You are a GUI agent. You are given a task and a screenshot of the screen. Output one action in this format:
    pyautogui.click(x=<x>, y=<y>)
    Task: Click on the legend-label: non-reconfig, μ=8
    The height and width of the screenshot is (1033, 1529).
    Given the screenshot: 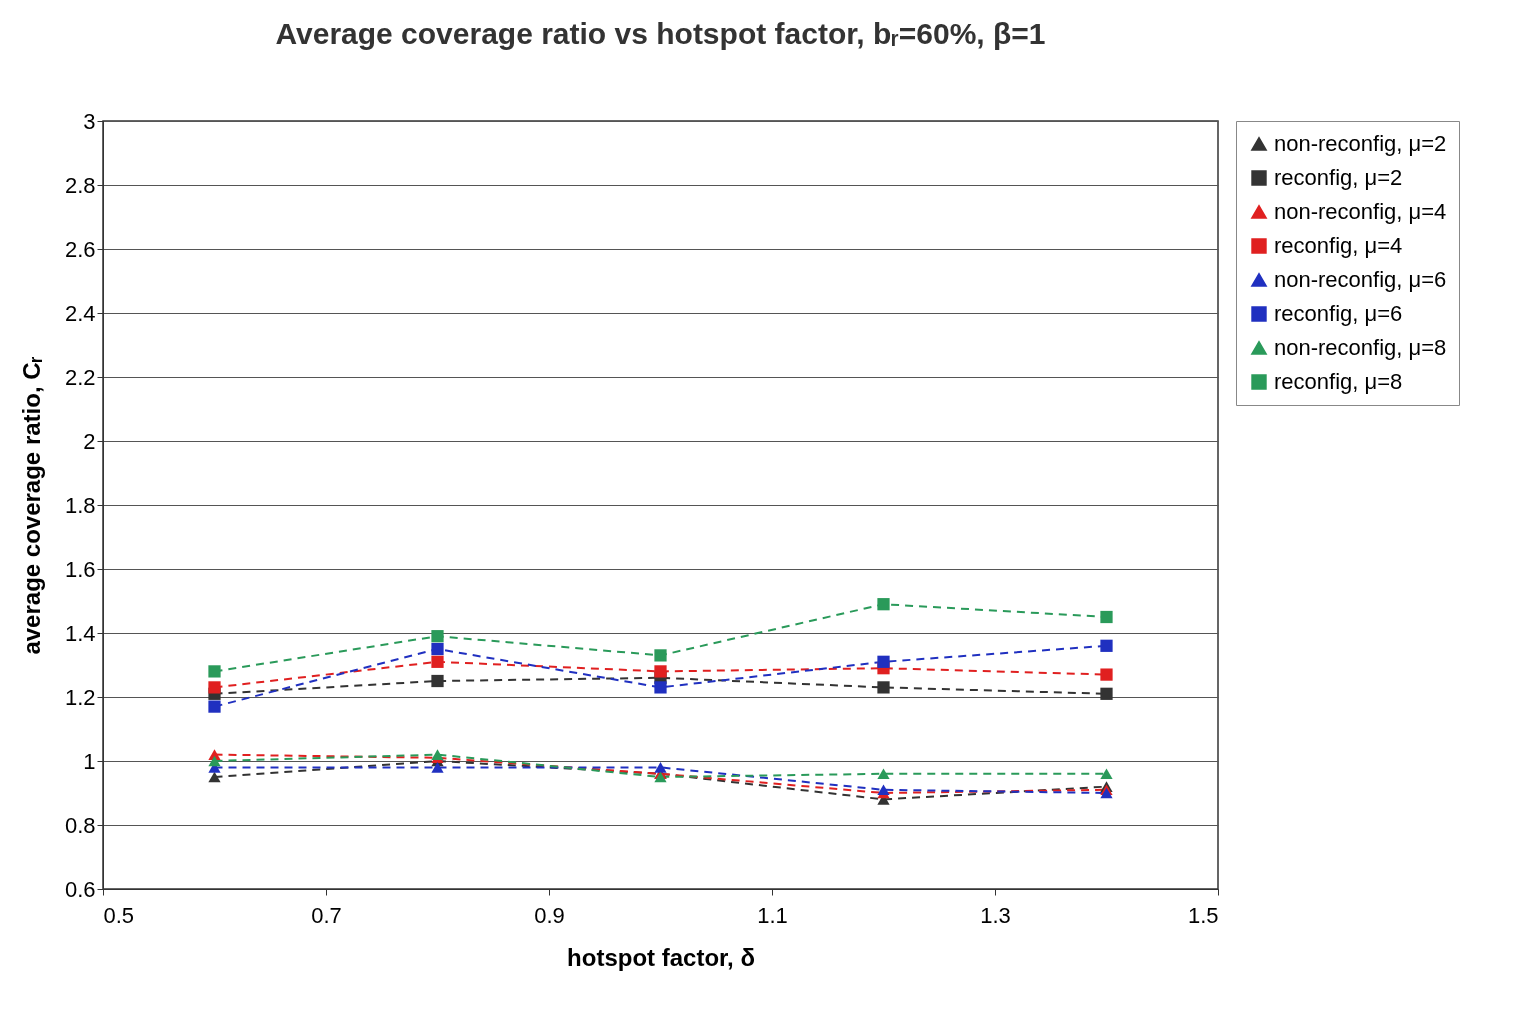 What is the action you would take?
    pyautogui.click(x=1360, y=347)
    